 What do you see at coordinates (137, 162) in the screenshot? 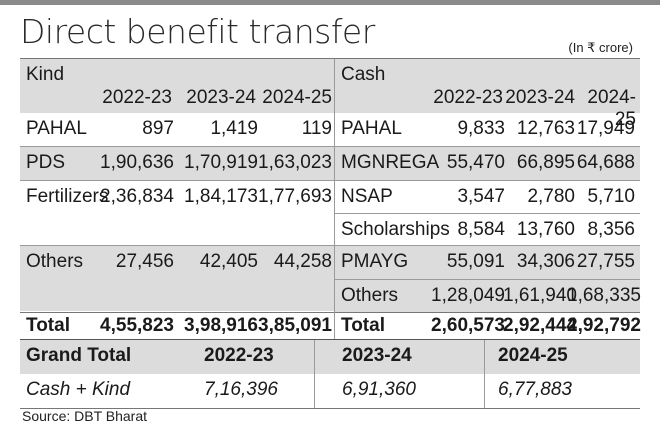
I see `cell-value: 1,90,636` at bounding box center [137, 162].